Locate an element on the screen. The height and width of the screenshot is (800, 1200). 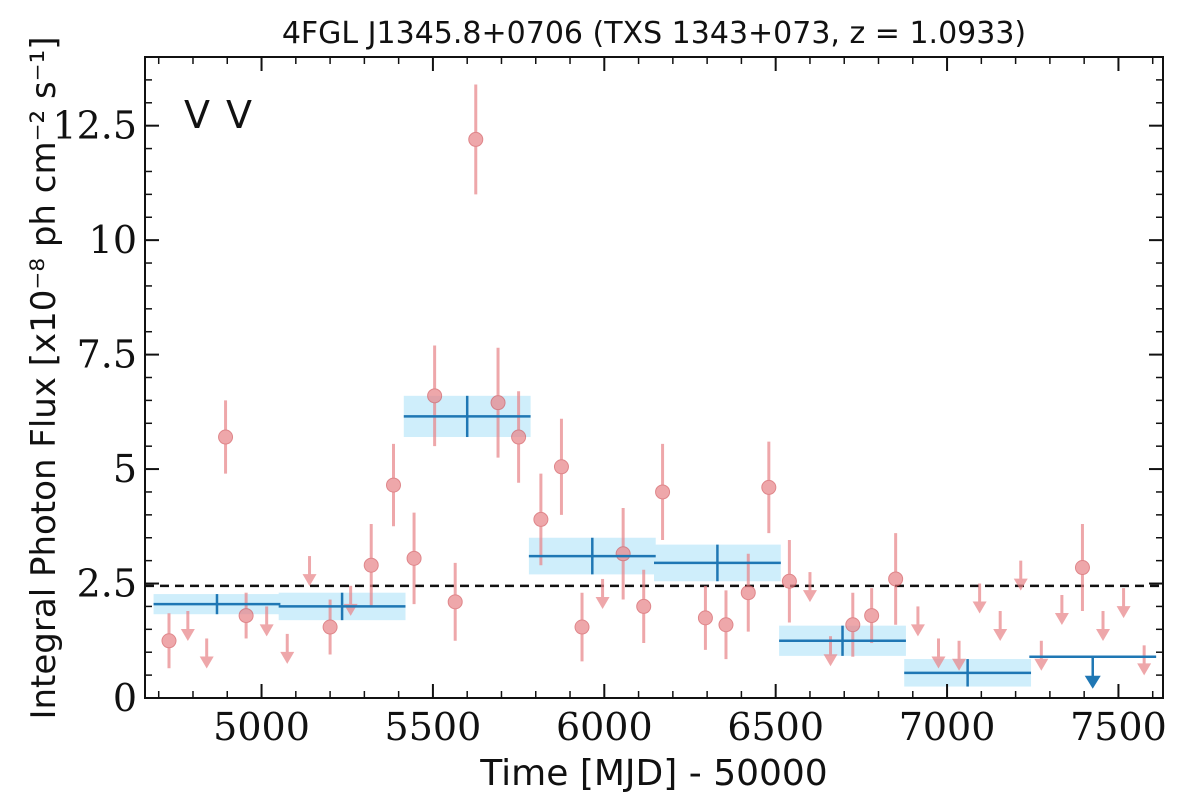
legend: V V is located at coordinates (218, 115).